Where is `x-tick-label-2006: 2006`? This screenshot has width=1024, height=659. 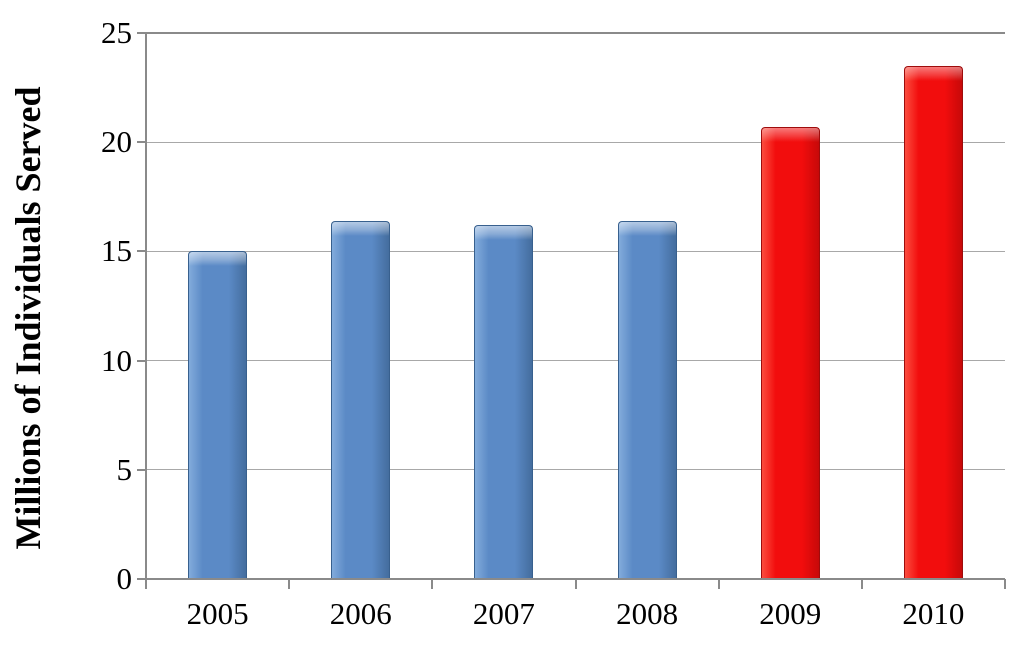
x-tick-label-2006: 2006 is located at coordinates (360, 613).